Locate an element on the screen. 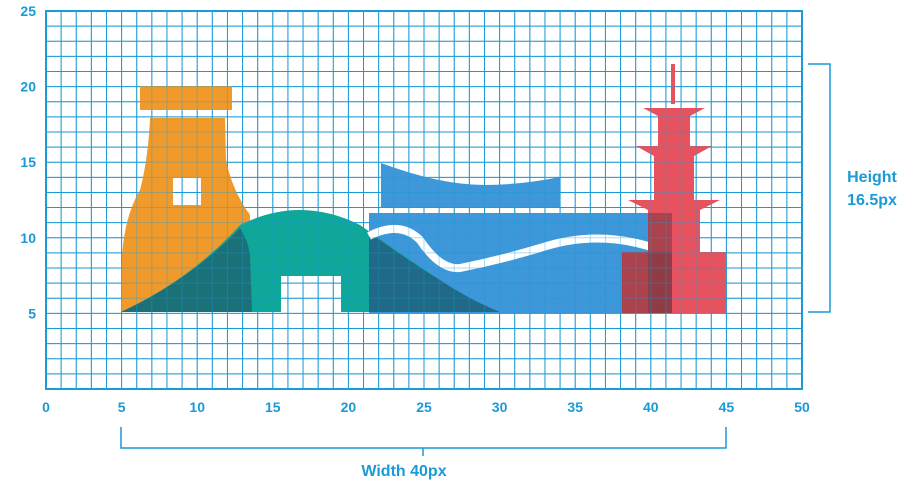 The image size is (914, 484). x-tick-label: 10 is located at coordinates (197, 407).